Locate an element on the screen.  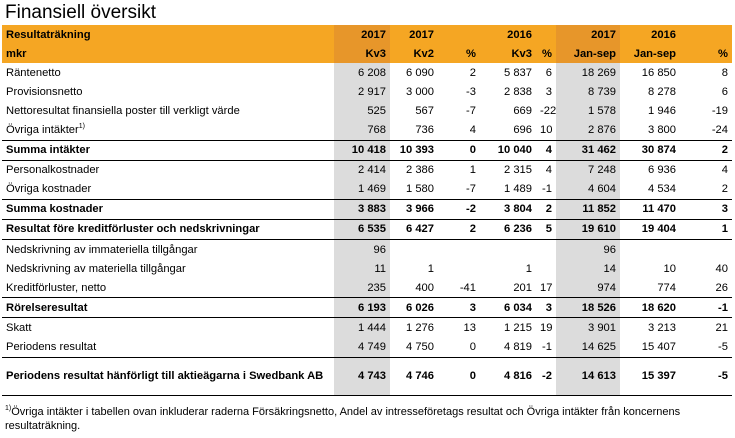
cell-jansep-2016: 16 850 is located at coordinates (658, 72).